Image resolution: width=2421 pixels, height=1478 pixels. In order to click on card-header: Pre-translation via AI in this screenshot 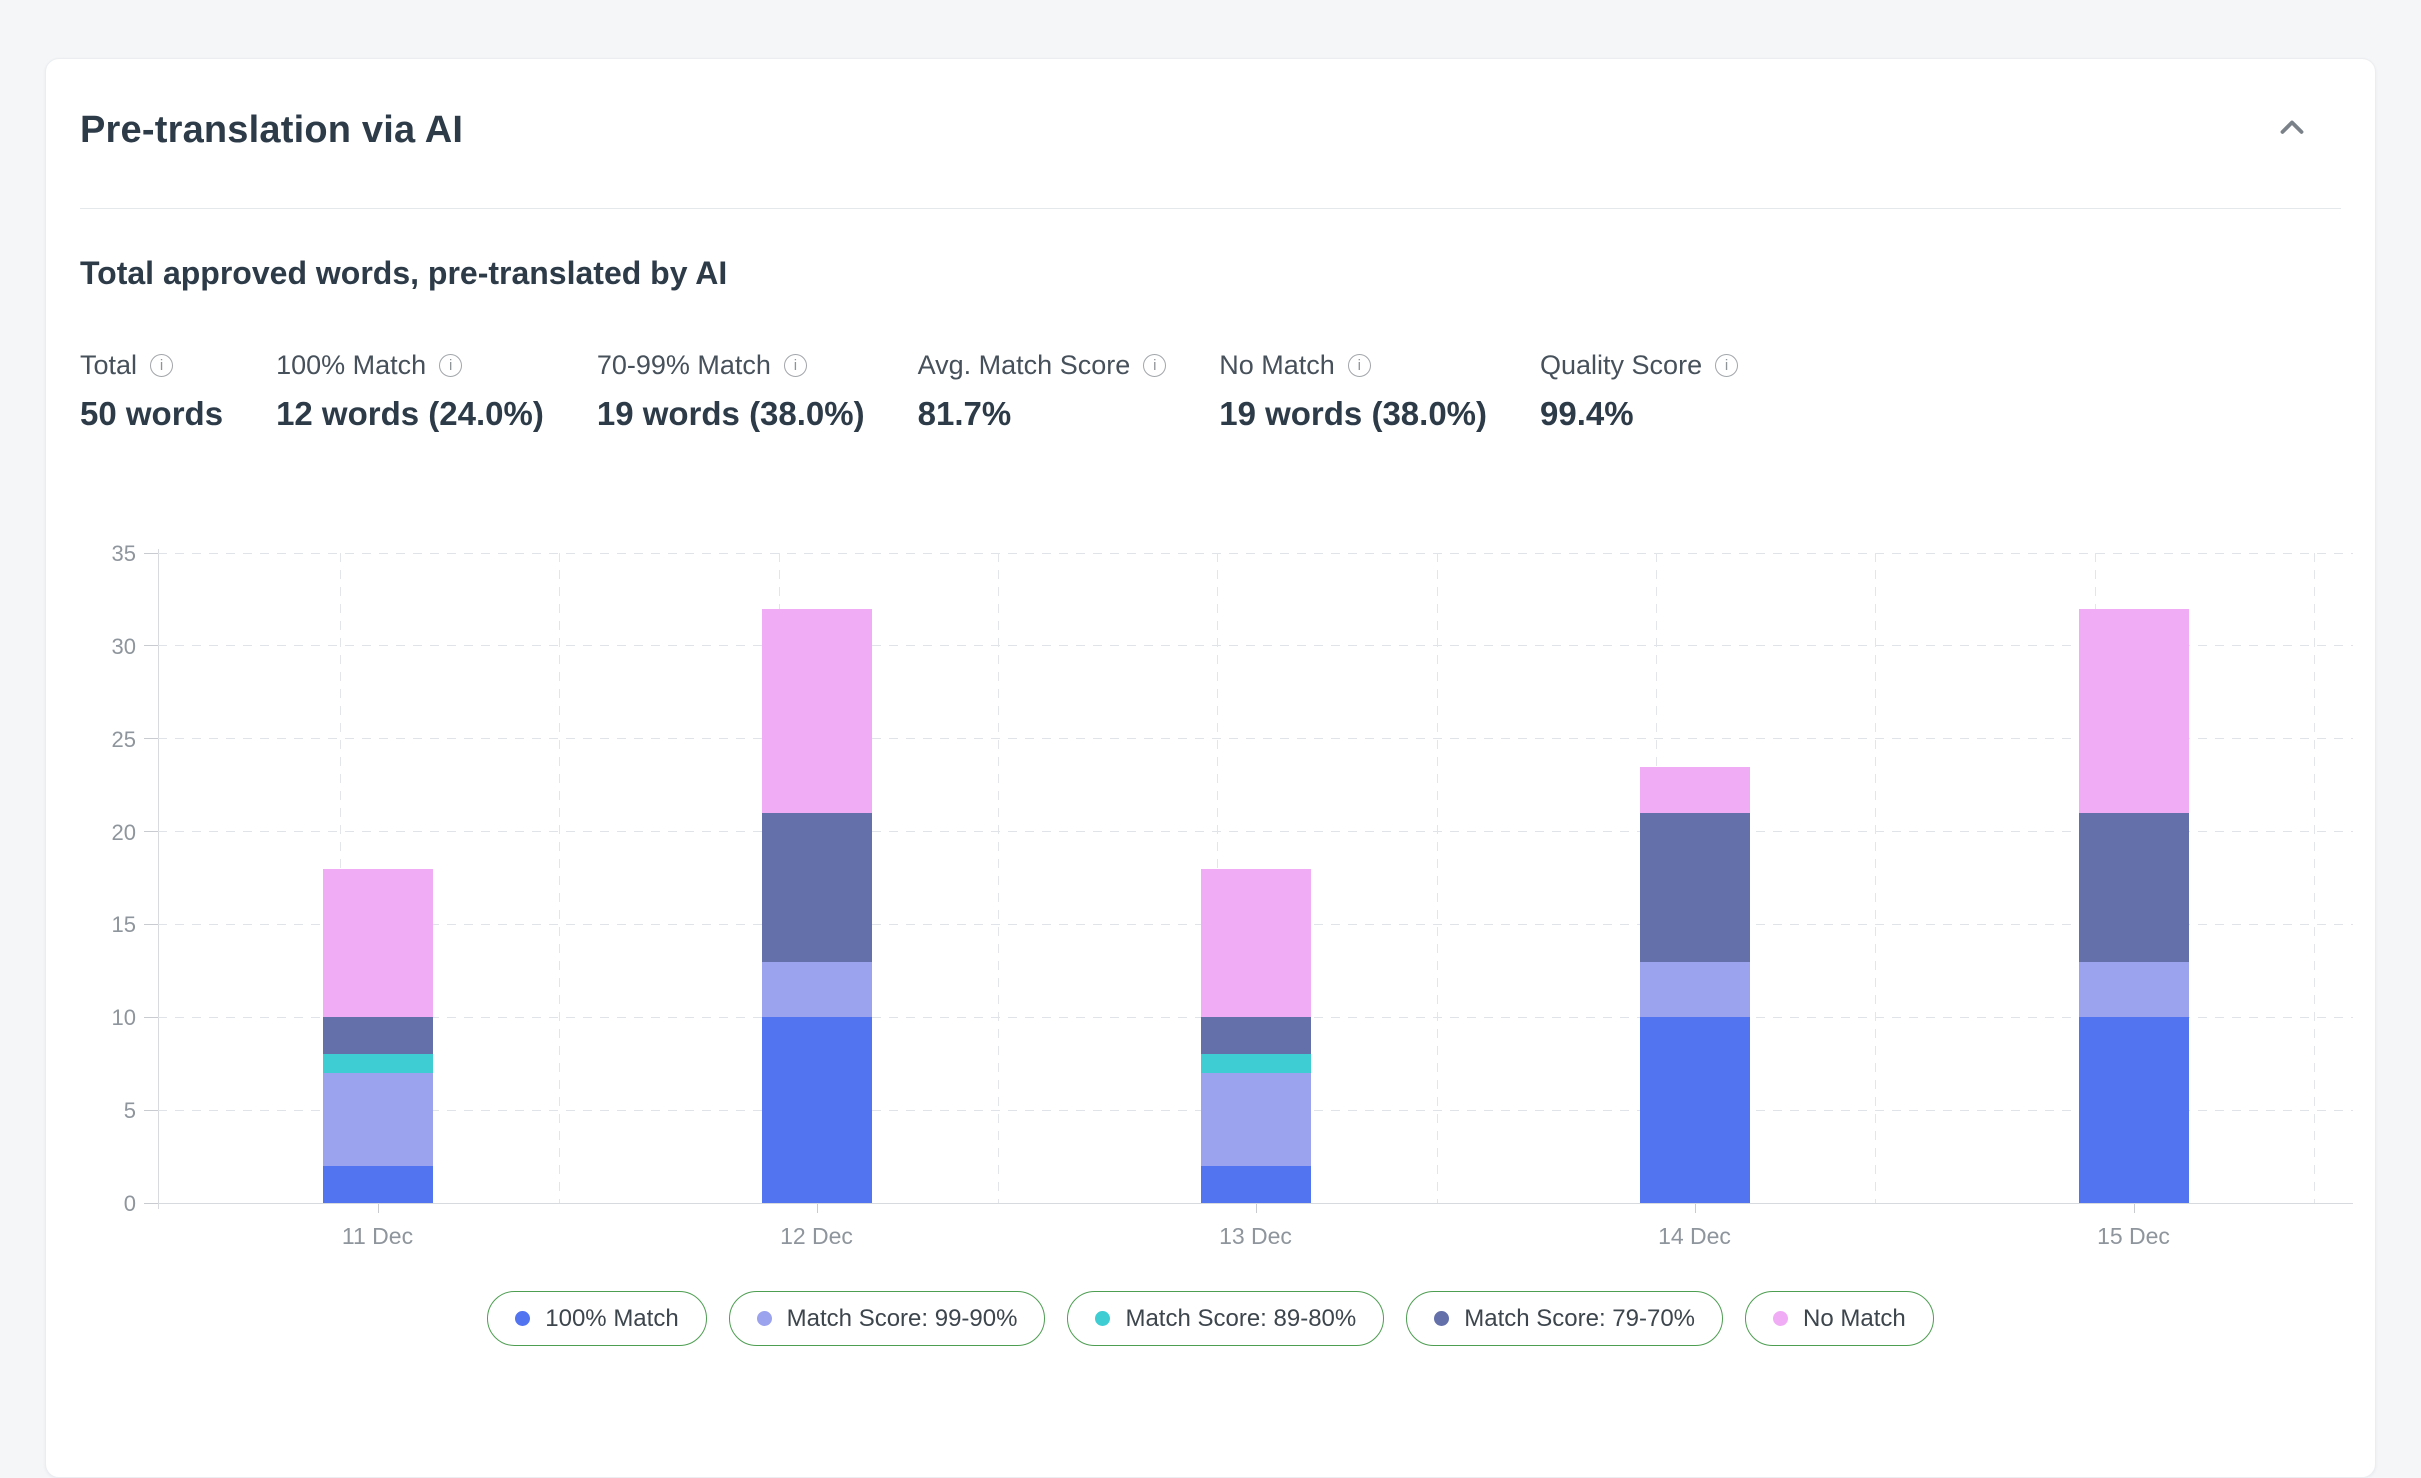, I will do `click(1210, 129)`.